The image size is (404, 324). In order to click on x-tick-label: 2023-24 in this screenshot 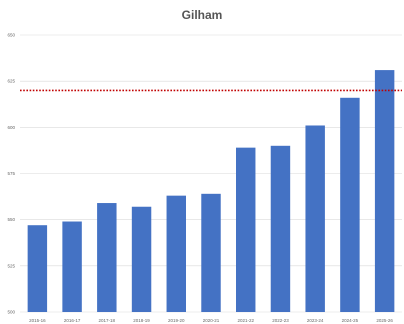, I will do `click(315, 320)`.